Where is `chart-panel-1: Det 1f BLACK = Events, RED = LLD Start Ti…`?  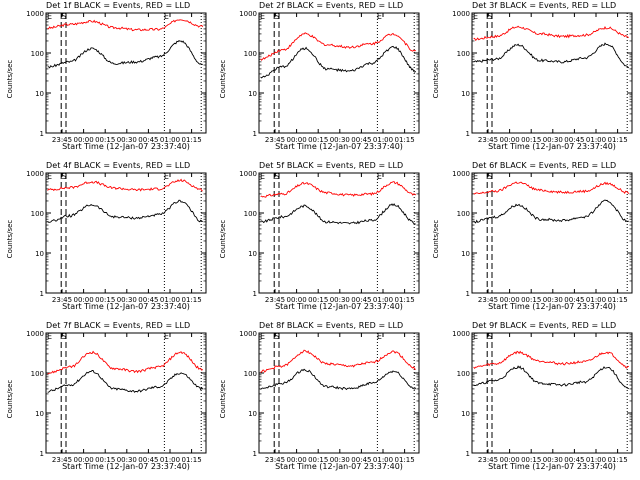
chart-panel-1: Det 1f BLACK = Events, RED = LLD Start Ti… is located at coordinates (106, 80).